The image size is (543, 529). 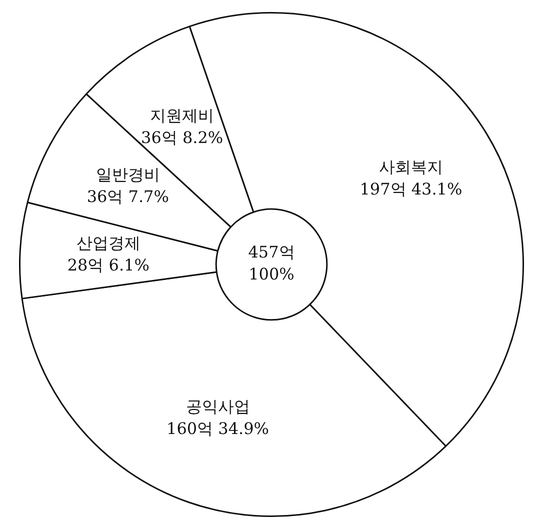 I want to click on slice-label: 지원제비, so click(x=182, y=115).